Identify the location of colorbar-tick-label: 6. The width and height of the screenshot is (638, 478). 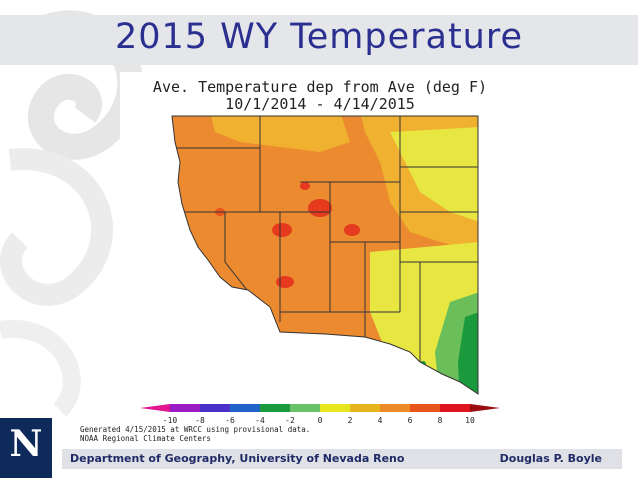
(410, 420).